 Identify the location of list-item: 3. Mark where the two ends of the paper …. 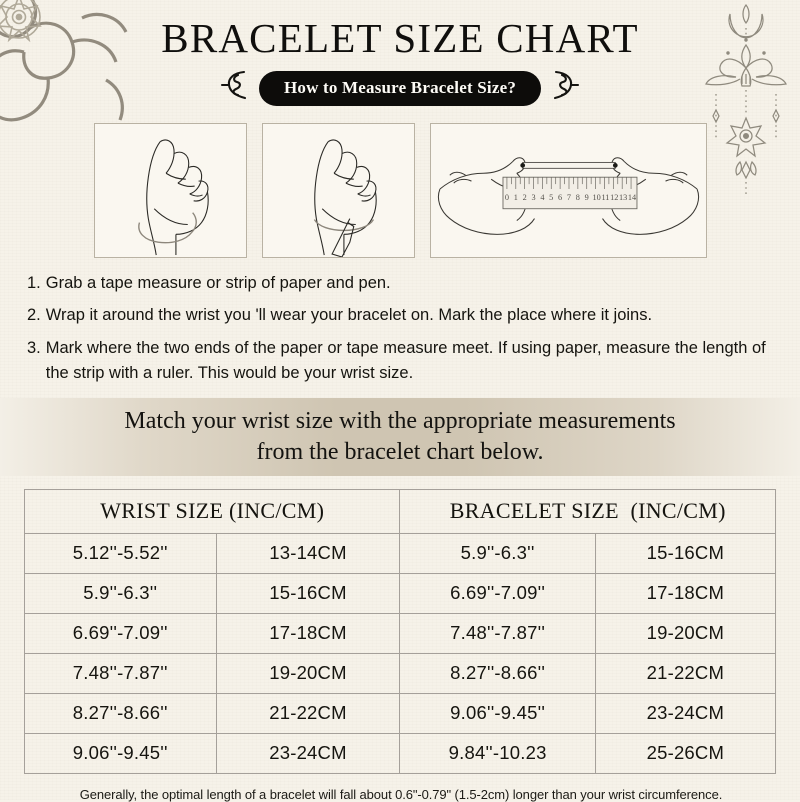
(401, 361).